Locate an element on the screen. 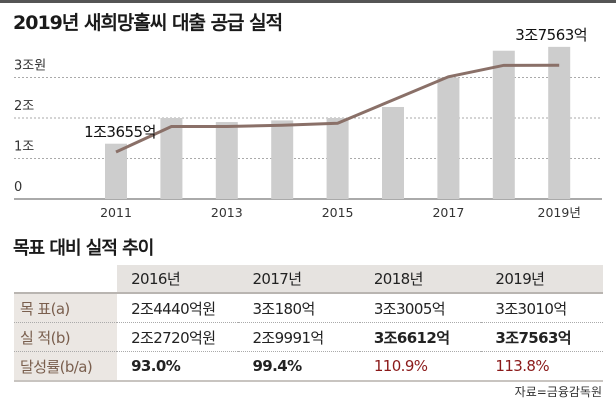  x-tick-label: 2013 is located at coordinates (227, 212).